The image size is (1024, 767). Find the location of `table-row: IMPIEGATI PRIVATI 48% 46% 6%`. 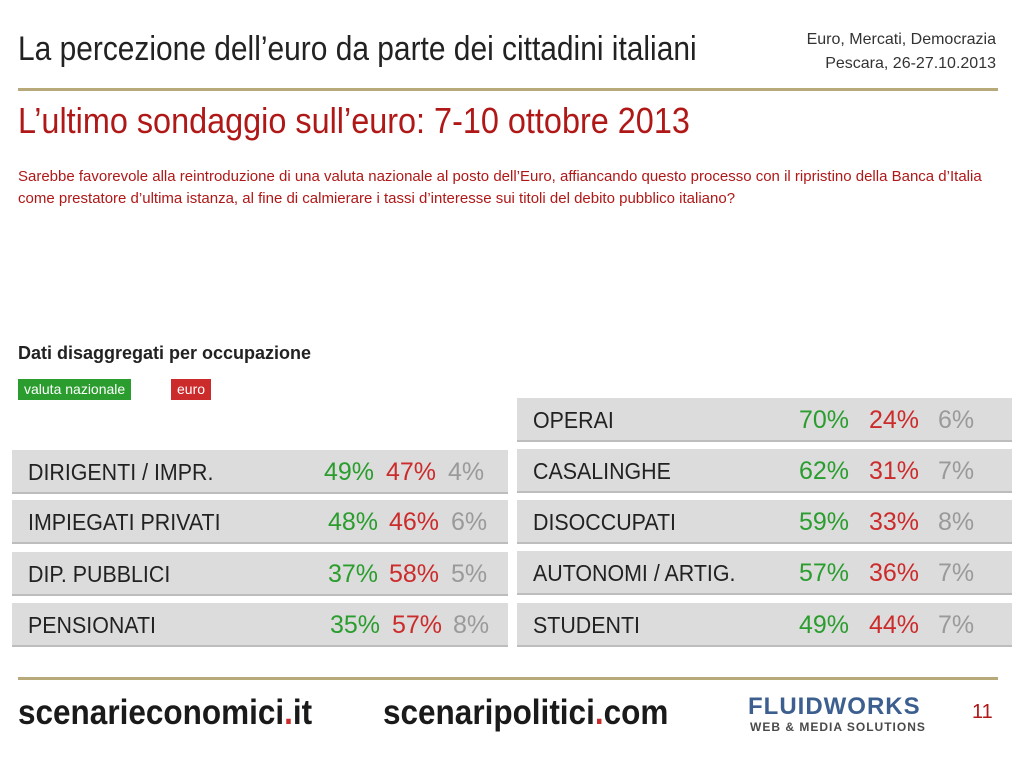

table-row: IMPIEGATI PRIVATI 48% 46% 6% is located at coordinates (260, 522).